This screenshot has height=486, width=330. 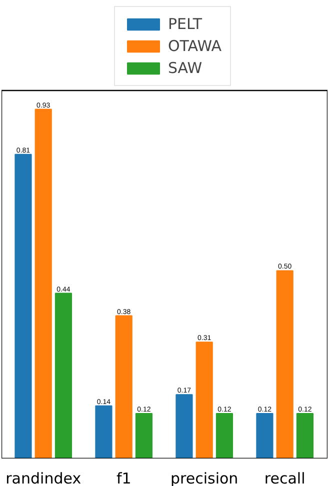 What do you see at coordinates (44, 478) in the screenshot?
I see `x-tick-label: randindex` at bounding box center [44, 478].